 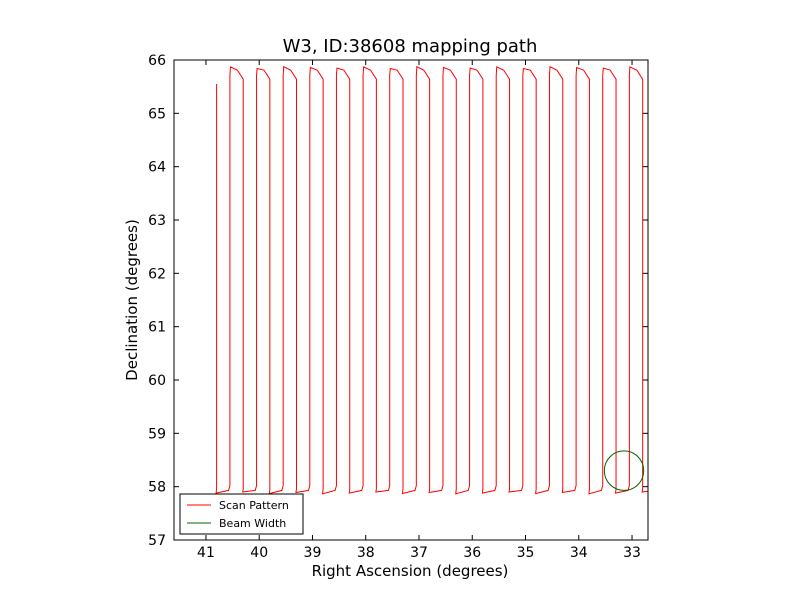 I want to click on beam-width-circle, so click(x=624, y=470).